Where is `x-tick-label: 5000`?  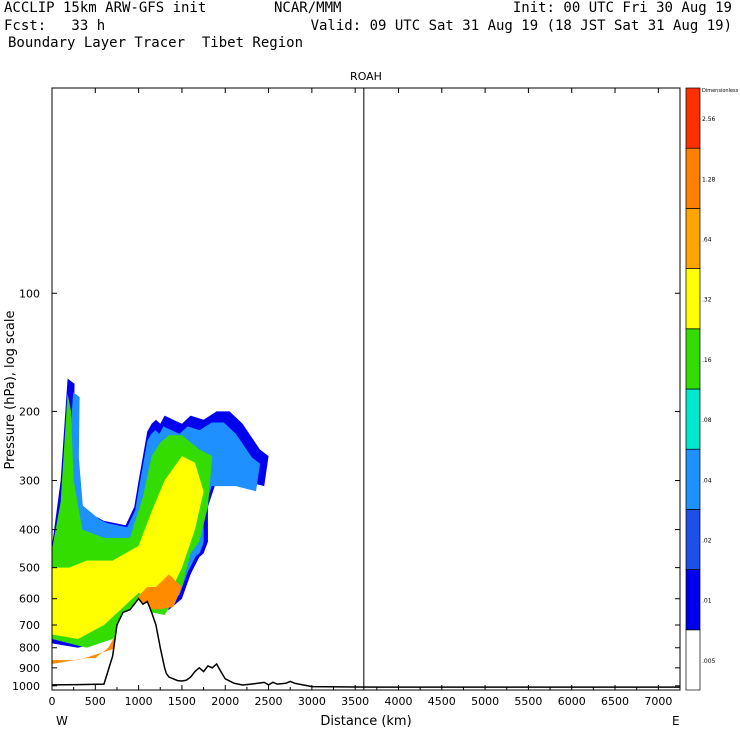 x-tick-label: 5000 is located at coordinates (485, 701).